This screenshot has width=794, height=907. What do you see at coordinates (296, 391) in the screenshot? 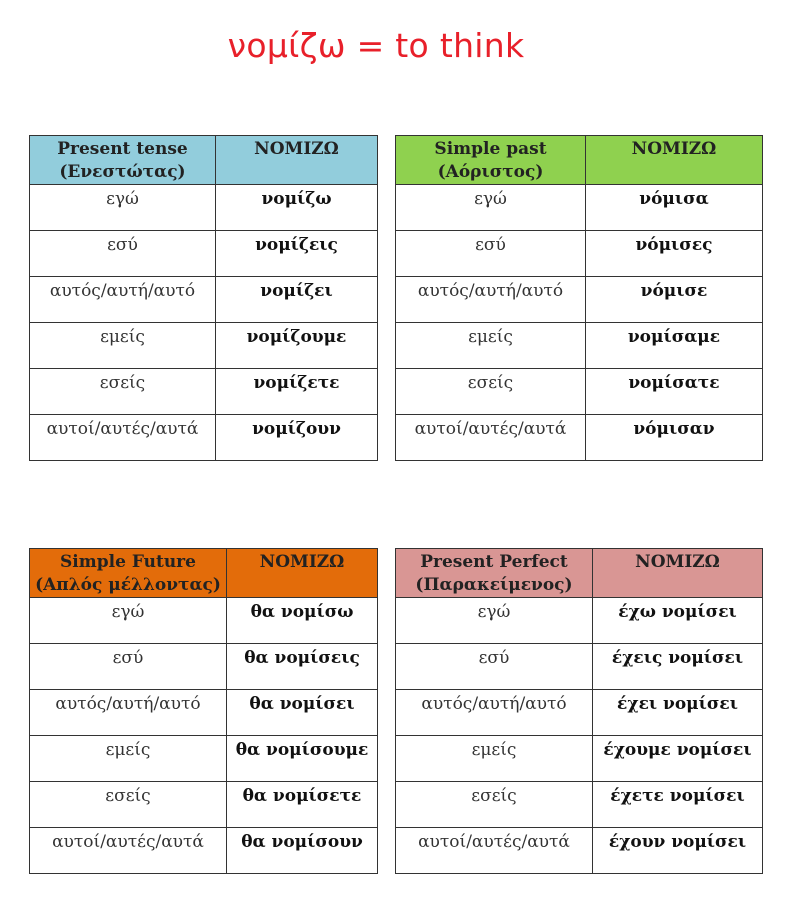
I see `verb-form-cell: νομίζετε` at bounding box center [296, 391].